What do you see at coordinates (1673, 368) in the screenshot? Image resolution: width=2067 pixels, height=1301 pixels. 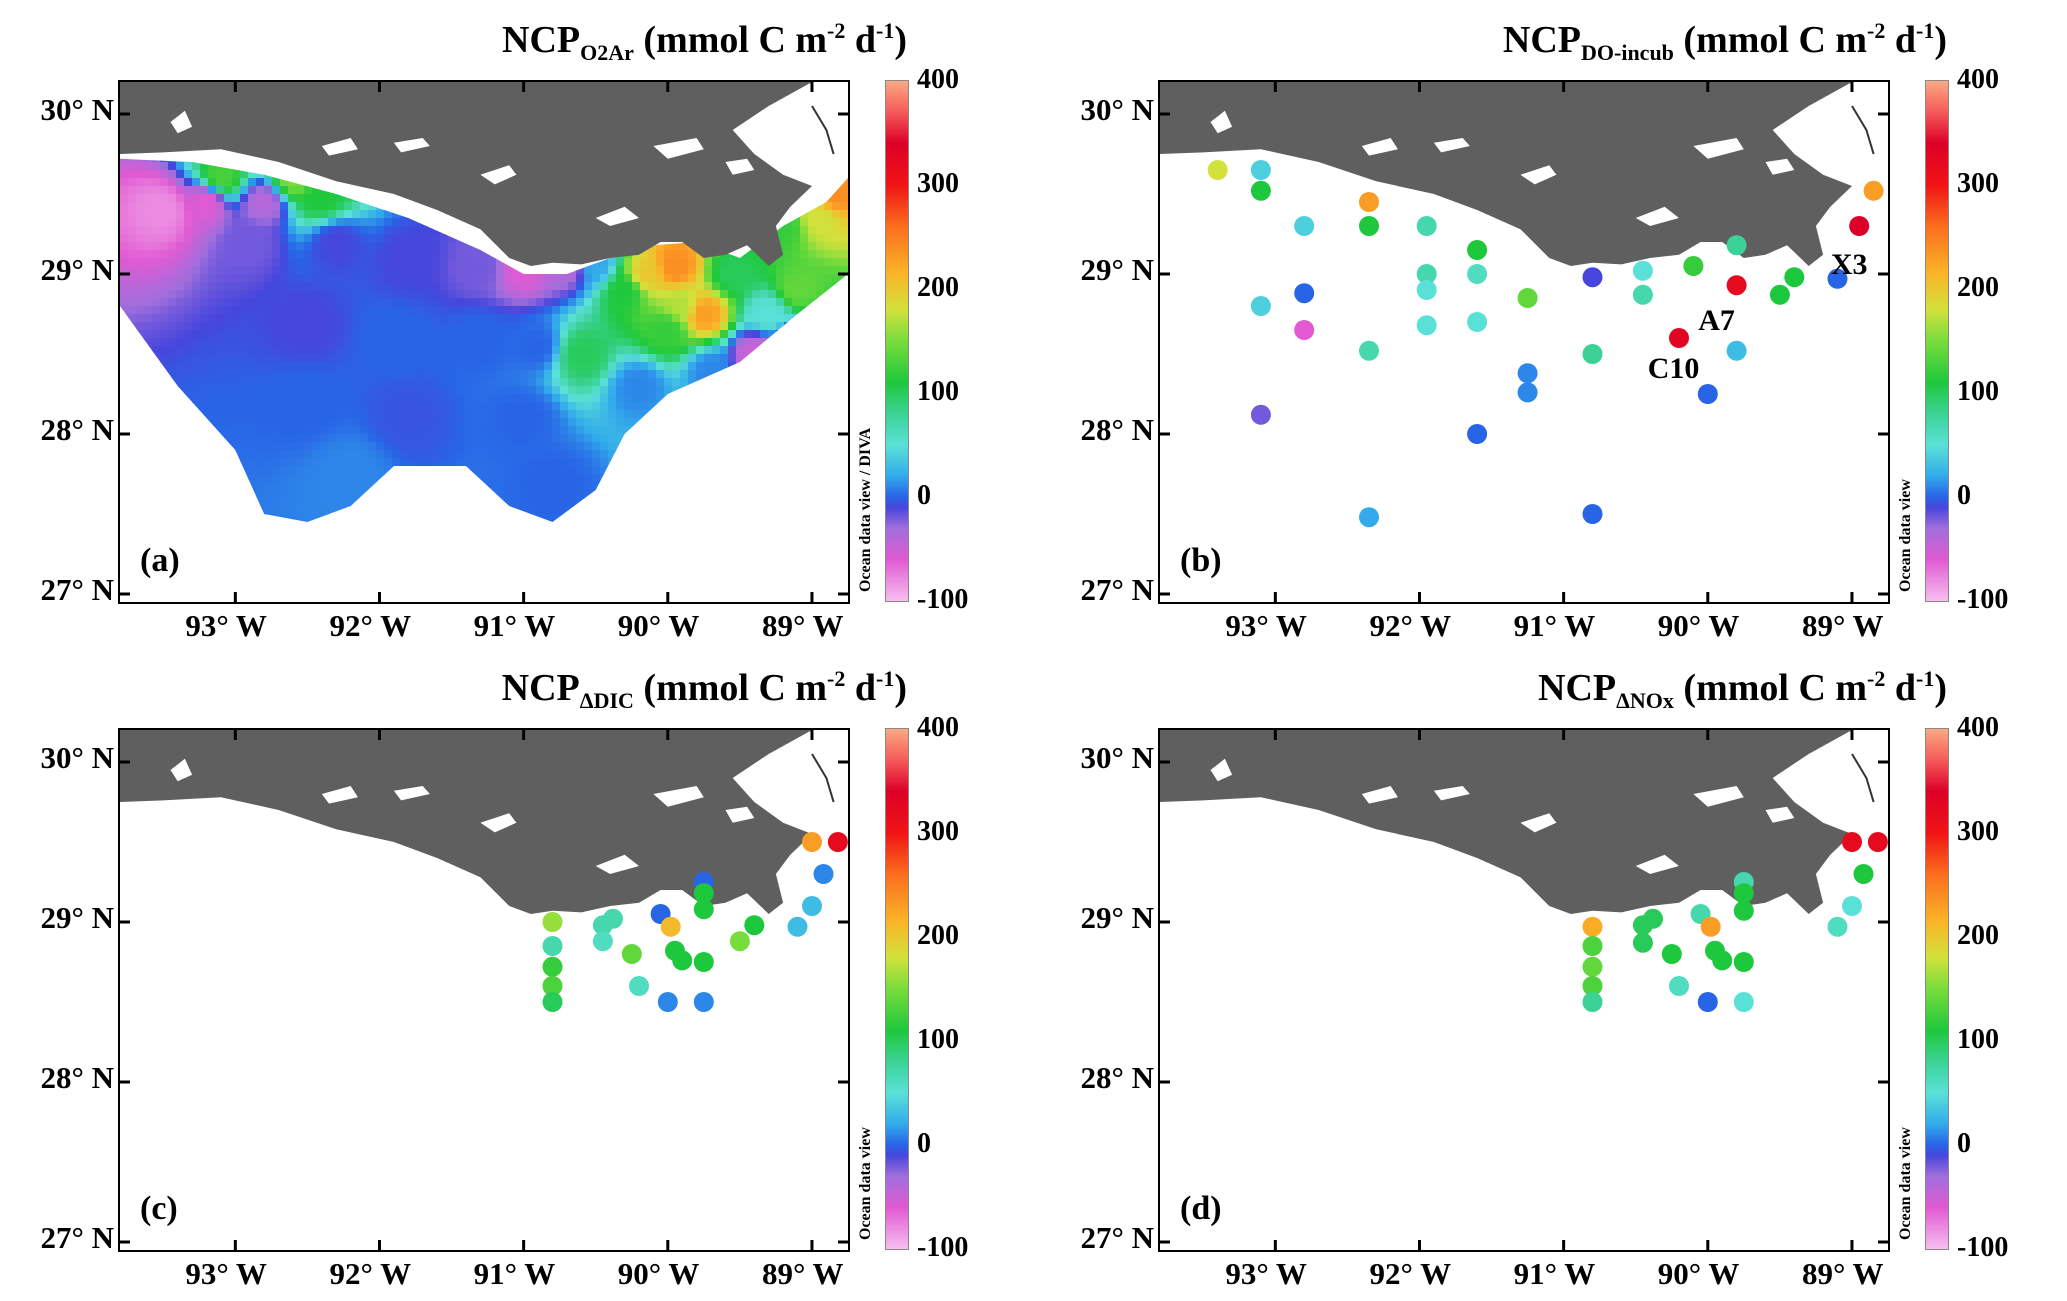 I see `station-label-c10: C10` at bounding box center [1673, 368].